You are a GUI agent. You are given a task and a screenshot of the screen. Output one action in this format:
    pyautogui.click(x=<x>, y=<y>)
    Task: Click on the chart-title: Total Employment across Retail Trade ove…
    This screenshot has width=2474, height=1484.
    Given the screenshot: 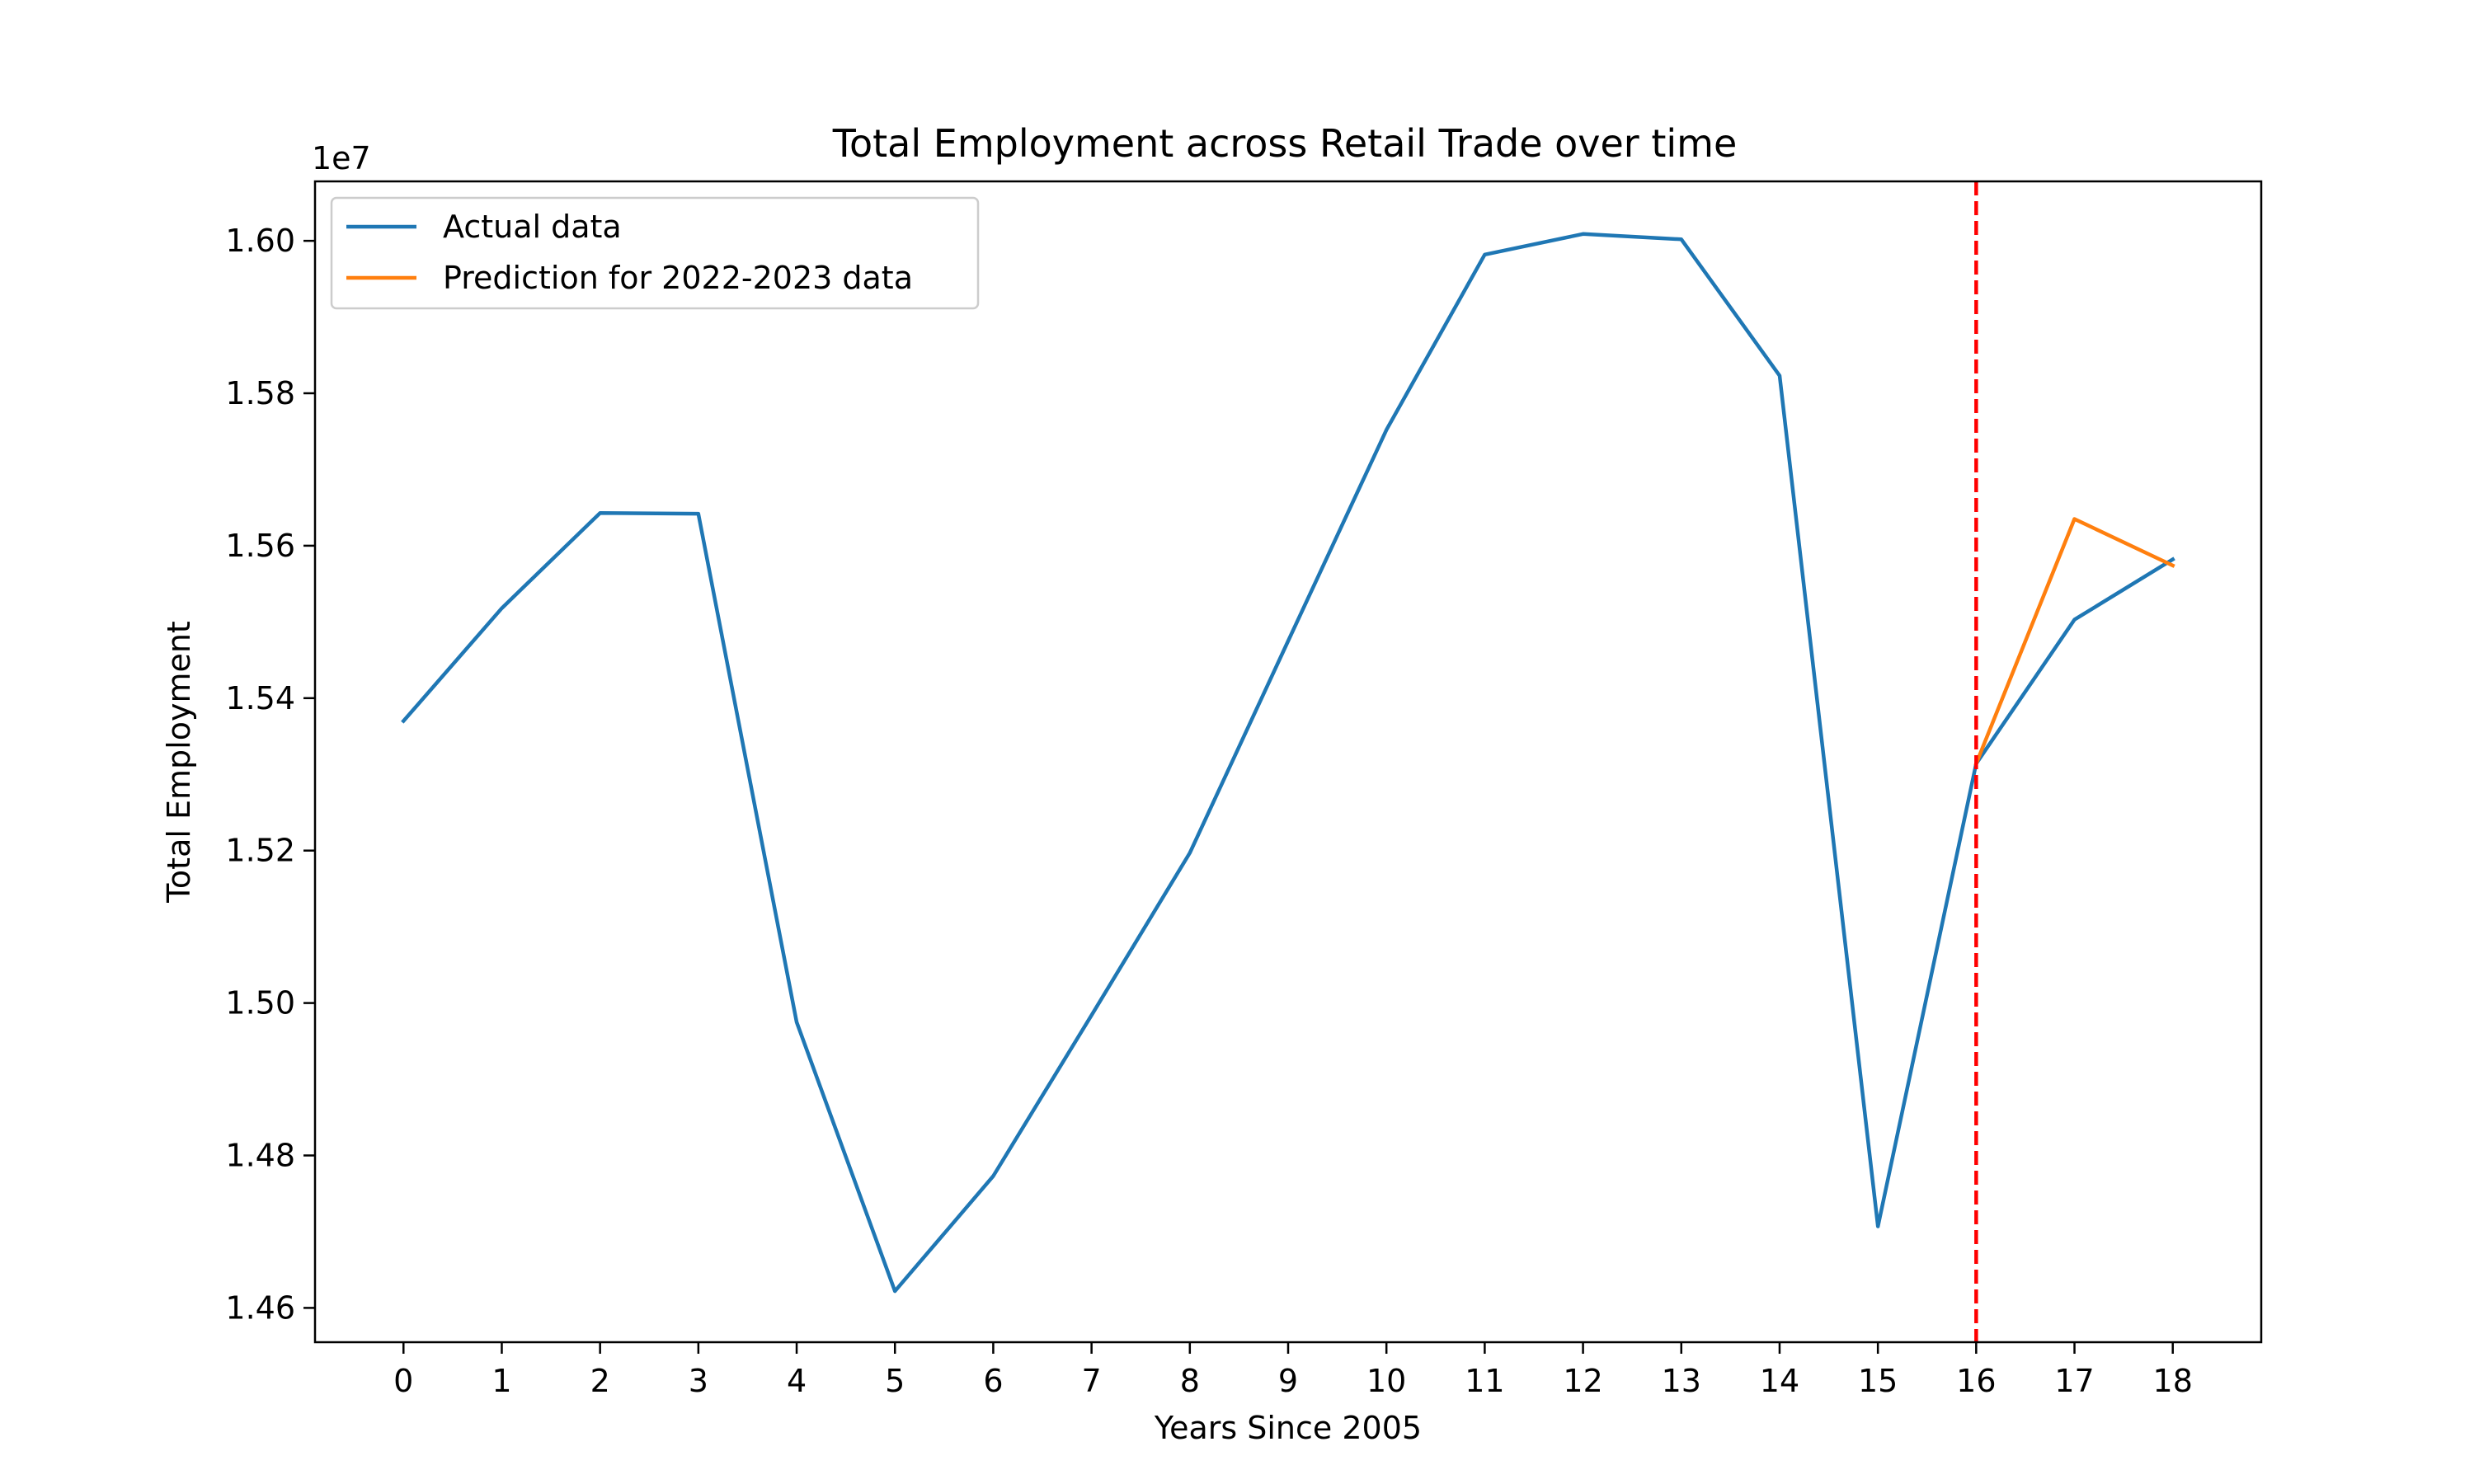 What is the action you would take?
    pyautogui.click(x=1285, y=143)
    